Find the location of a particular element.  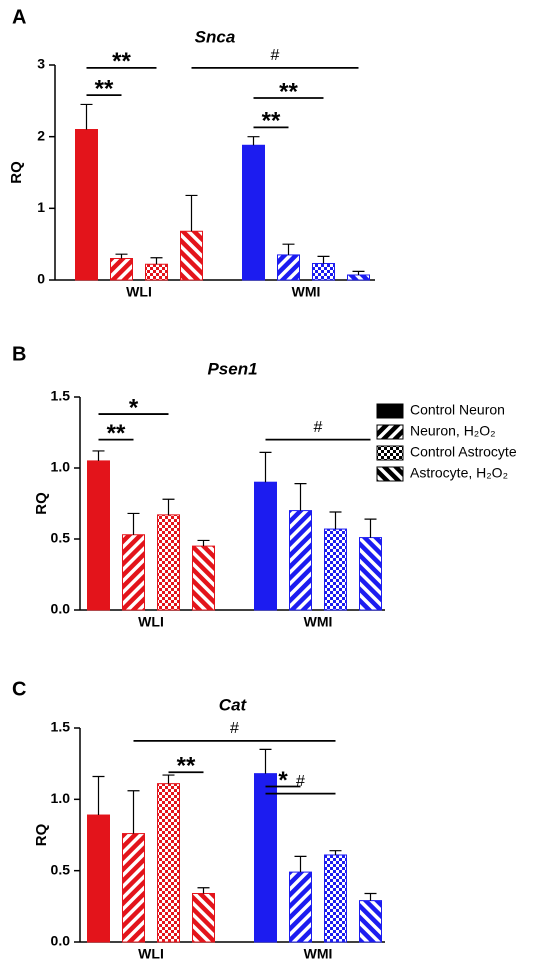

legend-label: Control Astrocyte is located at coordinates (463, 452).